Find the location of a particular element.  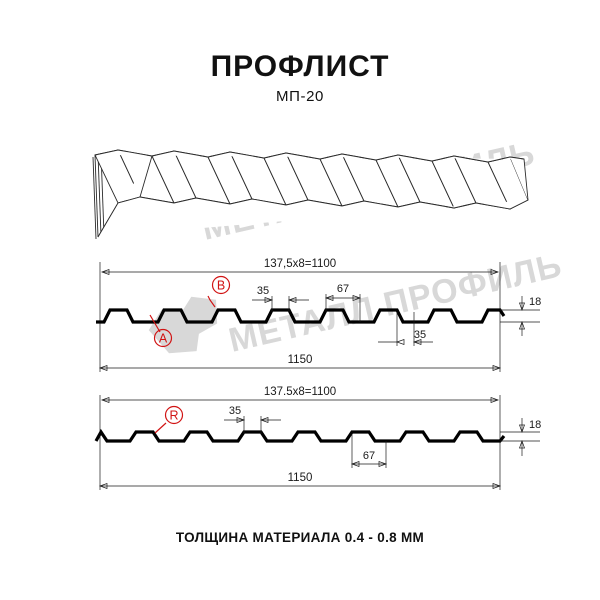

cross-section-a-b: 137,5x8=1100 1150 35 67 is located at coordinates (318, 315).